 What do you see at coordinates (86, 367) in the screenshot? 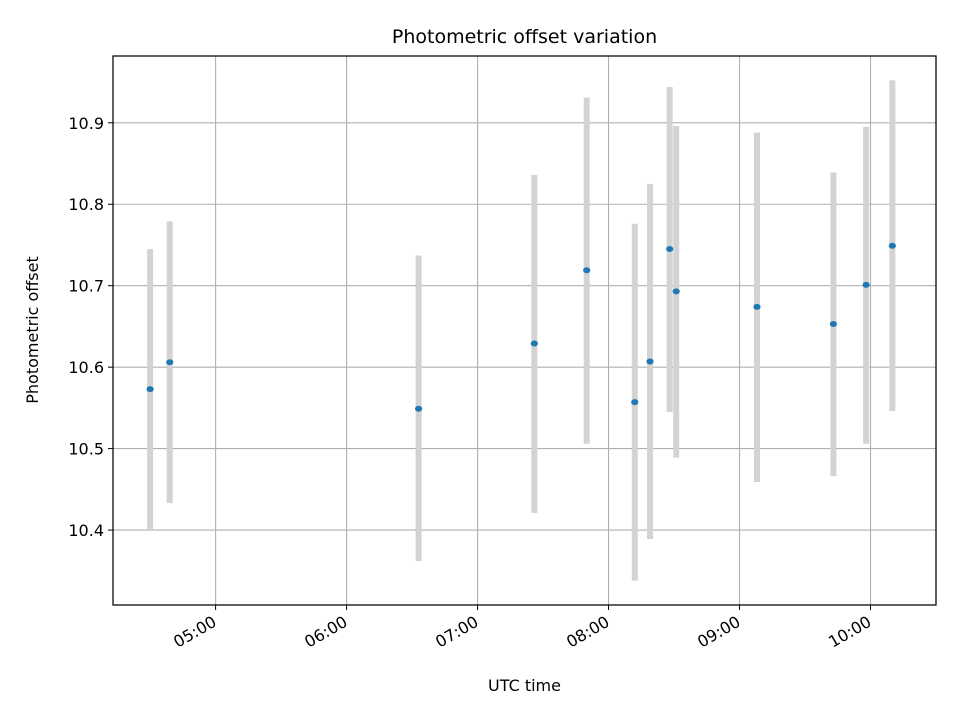
I see `y-tick-label: 10.6` at bounding box center [86, 367].